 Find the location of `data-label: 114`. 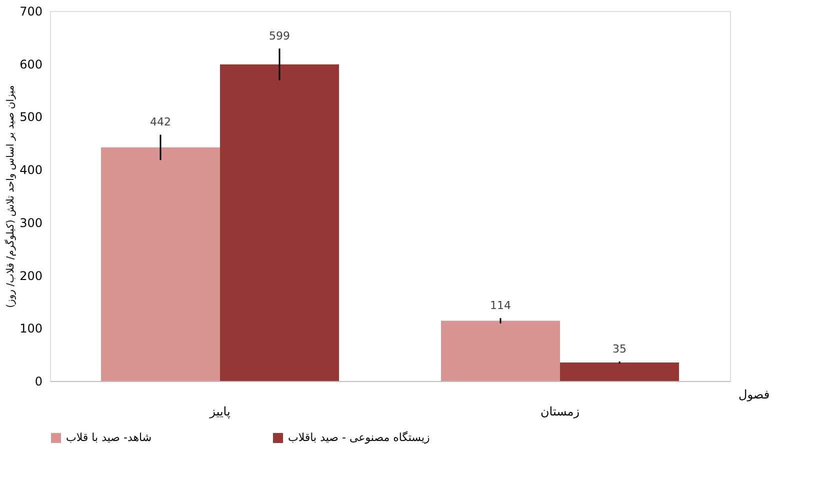

data-label: 114 is located at coordinates (500, 305).